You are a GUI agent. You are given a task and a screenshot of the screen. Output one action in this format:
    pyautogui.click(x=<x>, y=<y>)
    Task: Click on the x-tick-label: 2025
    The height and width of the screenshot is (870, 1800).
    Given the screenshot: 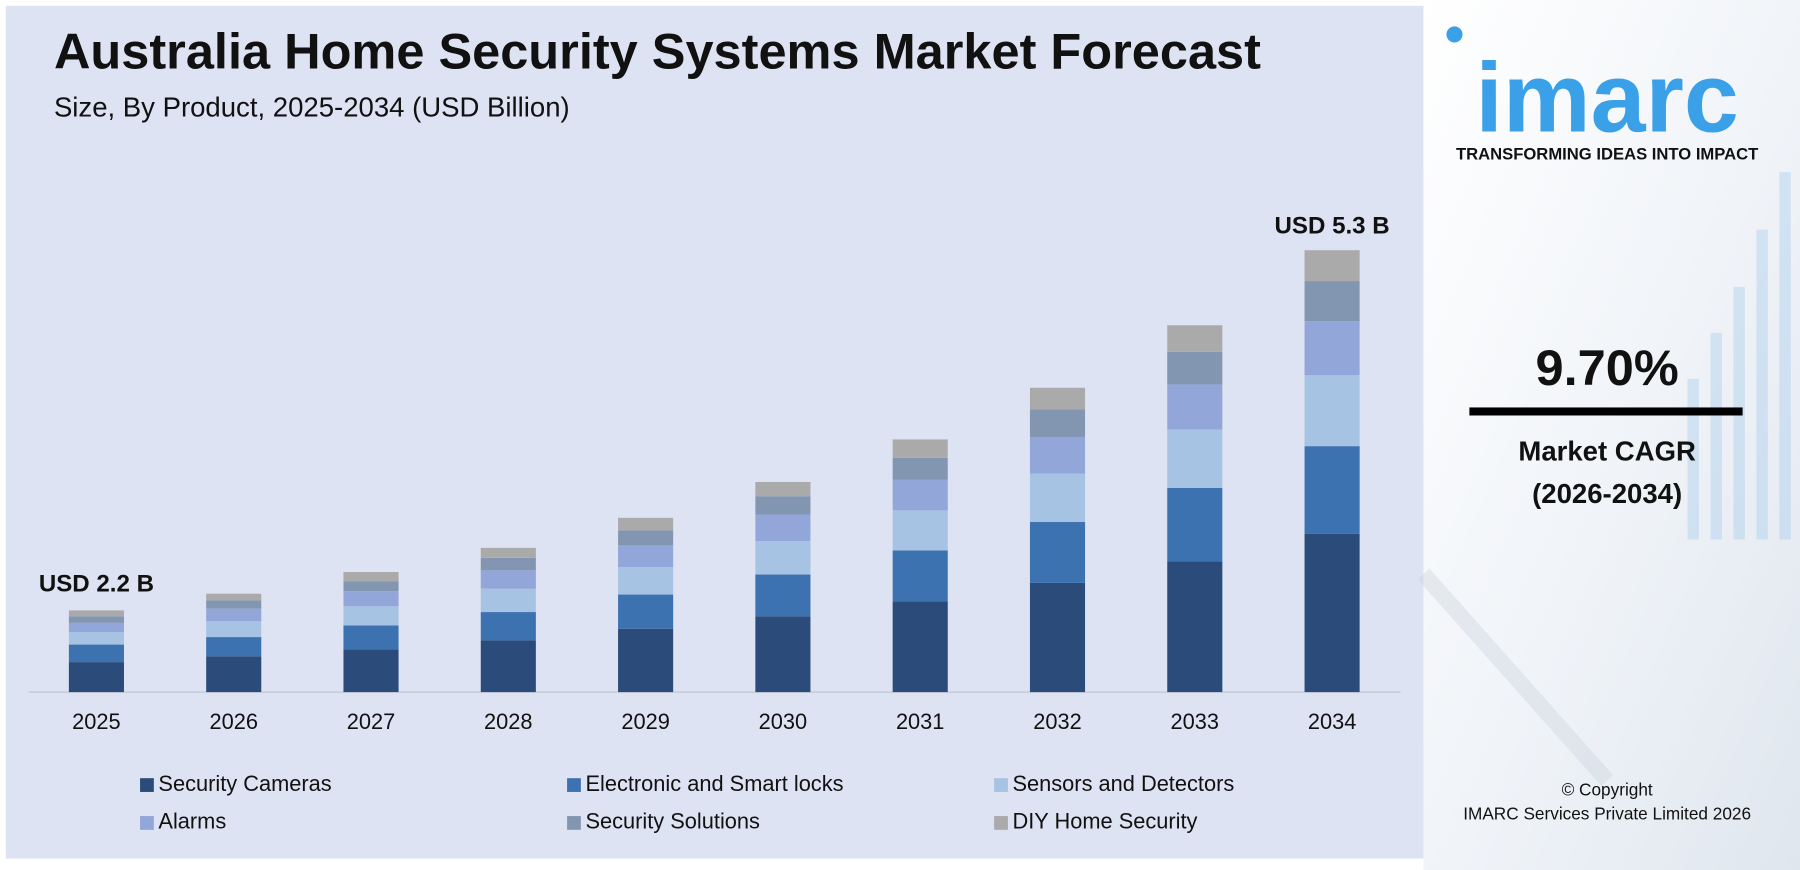 What is the action you would take?
    pyautogui.click(x=96, y=721)
    